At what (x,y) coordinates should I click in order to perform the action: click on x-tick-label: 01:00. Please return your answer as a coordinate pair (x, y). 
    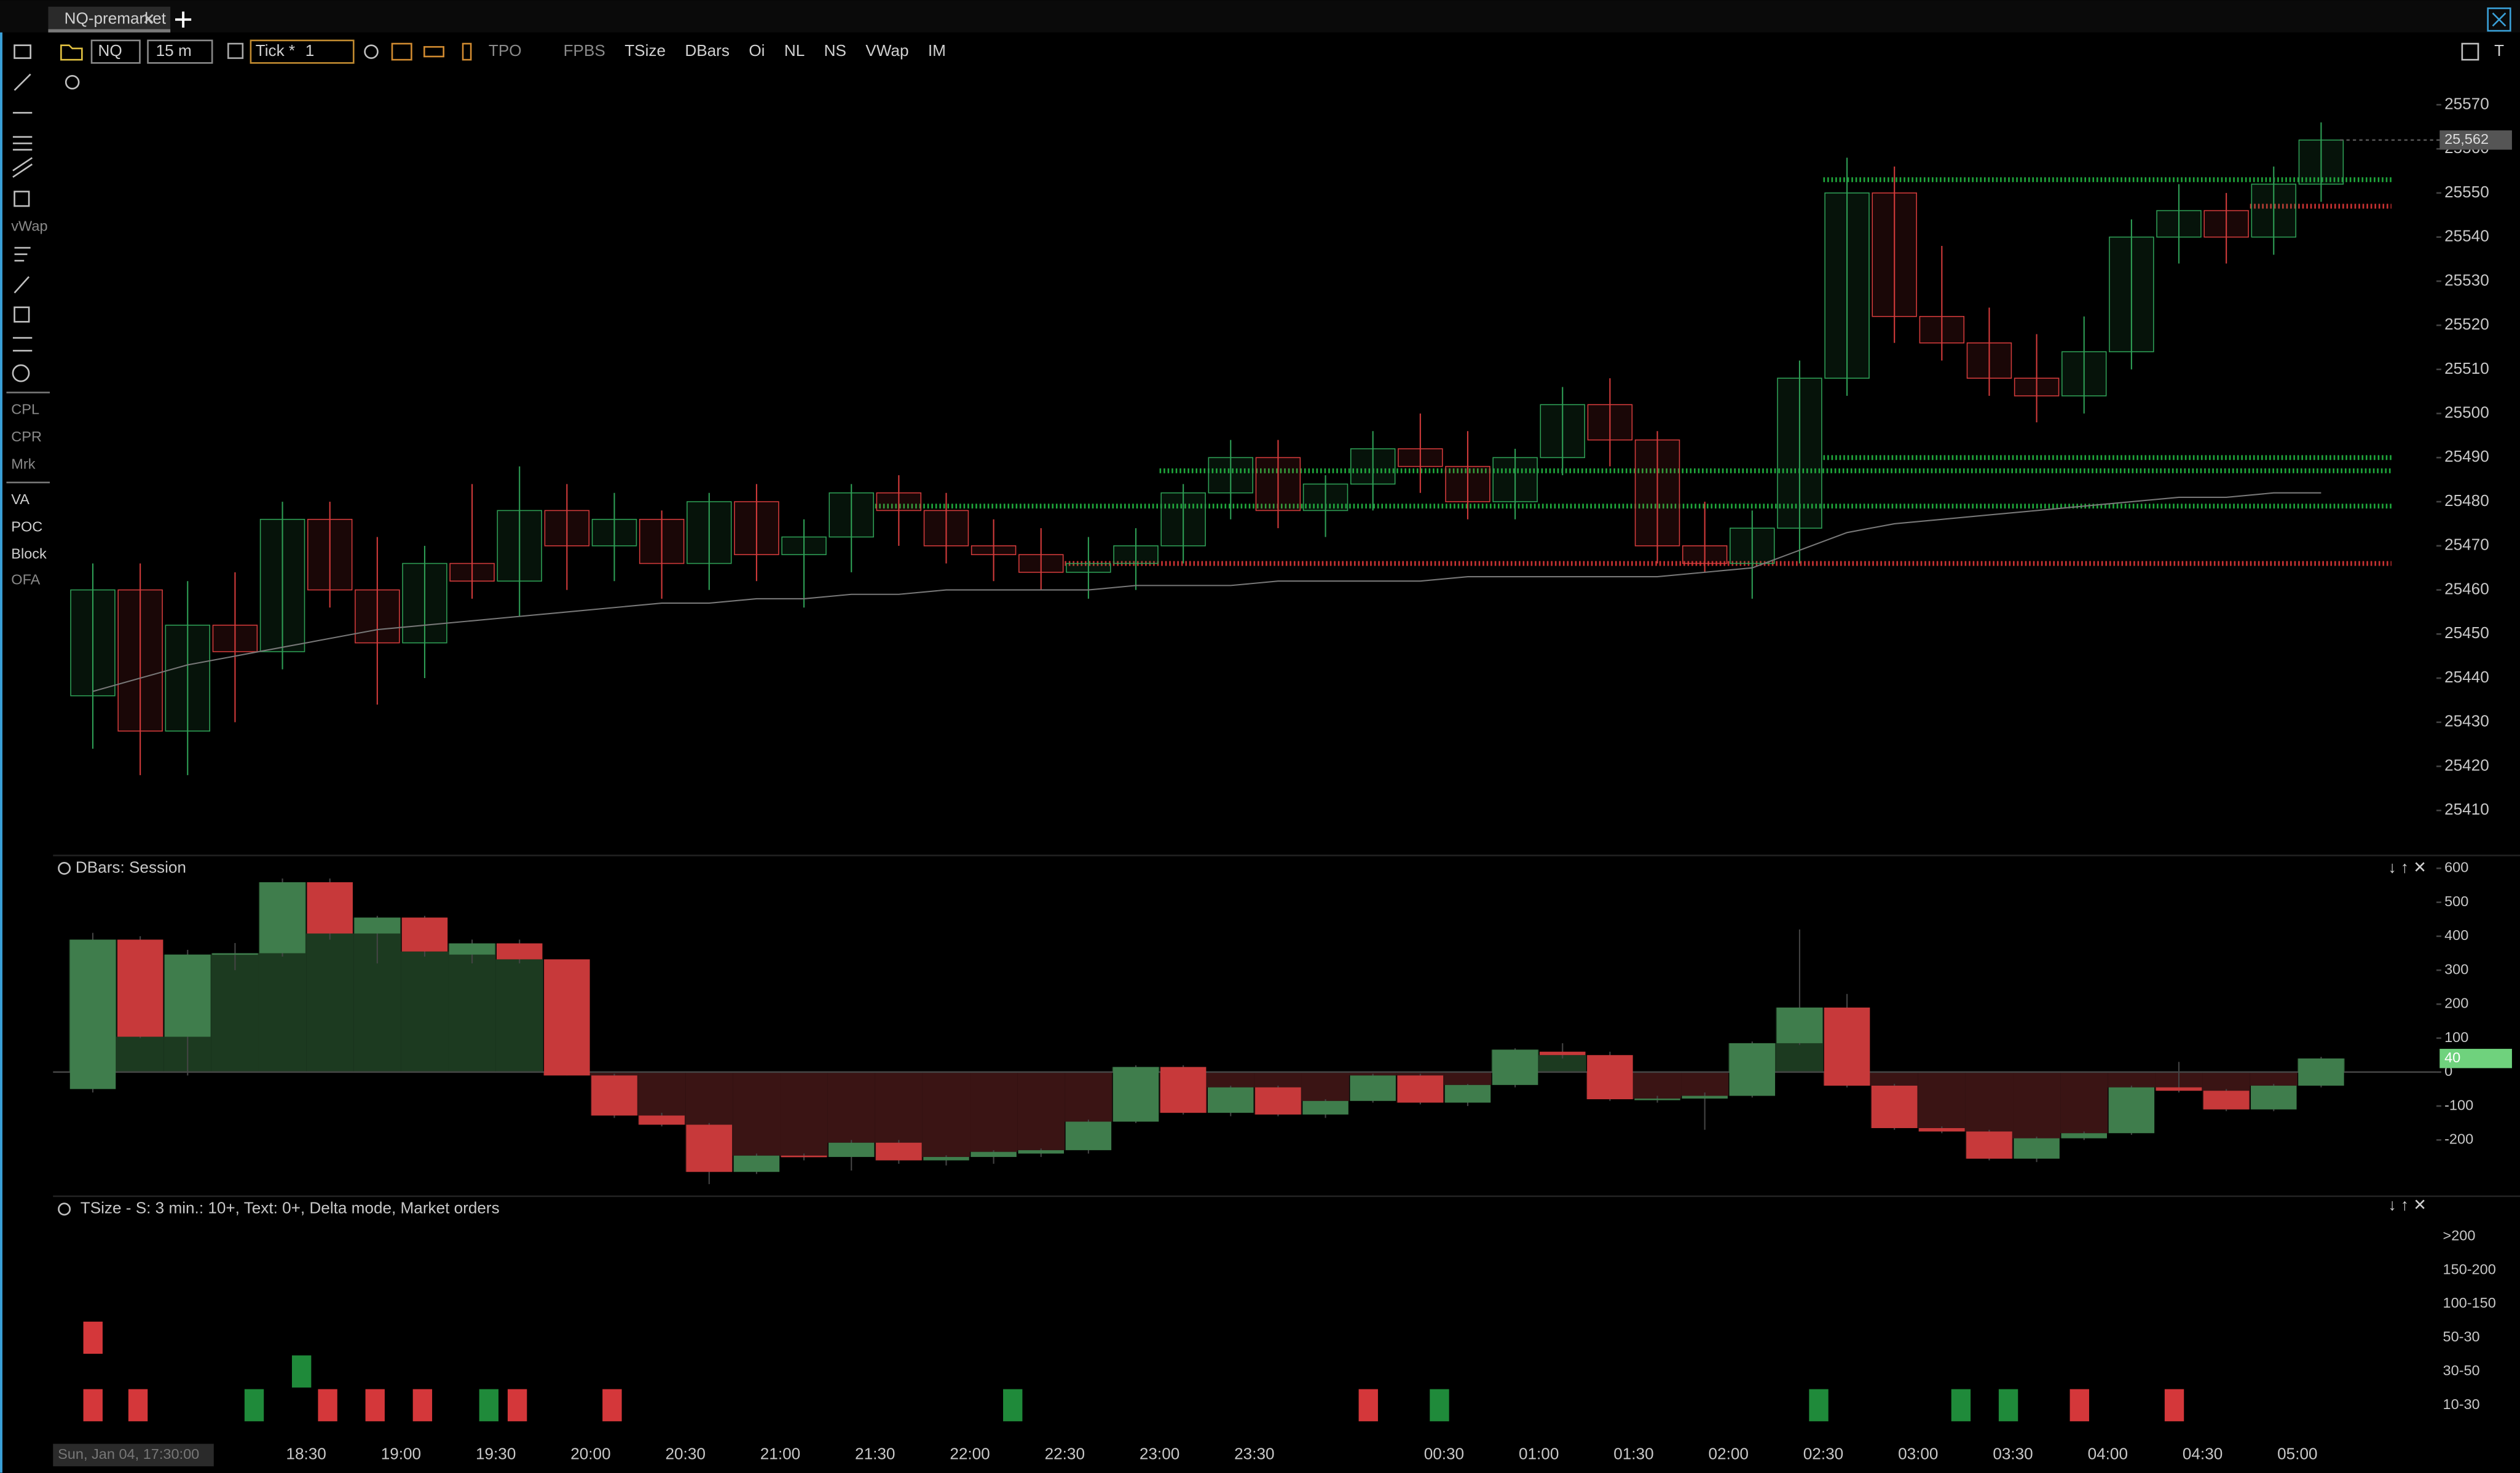
    Looking at the image, I should click on (1539, 1454).